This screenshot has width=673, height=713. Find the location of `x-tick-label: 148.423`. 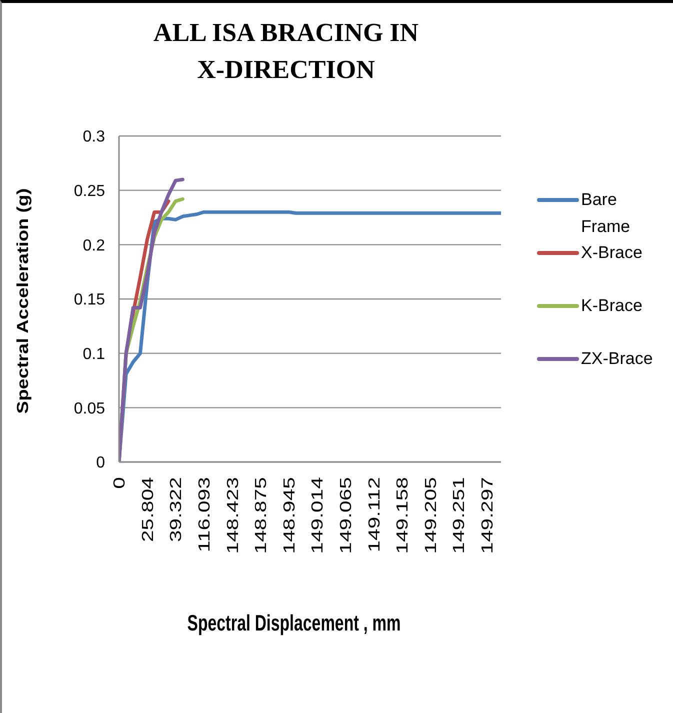

x-tick-label: 148.423 is located at coordinates (232, 515).